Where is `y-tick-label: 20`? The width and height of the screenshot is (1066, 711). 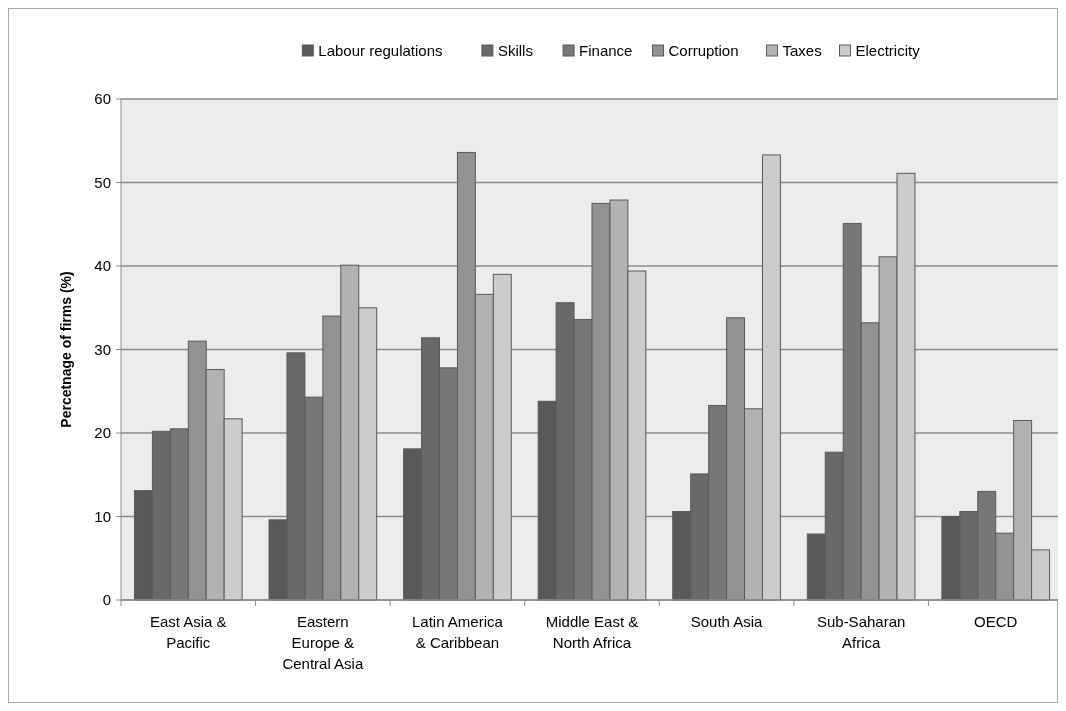
y-tick-label: 20 is located at coordinates (102, 433).